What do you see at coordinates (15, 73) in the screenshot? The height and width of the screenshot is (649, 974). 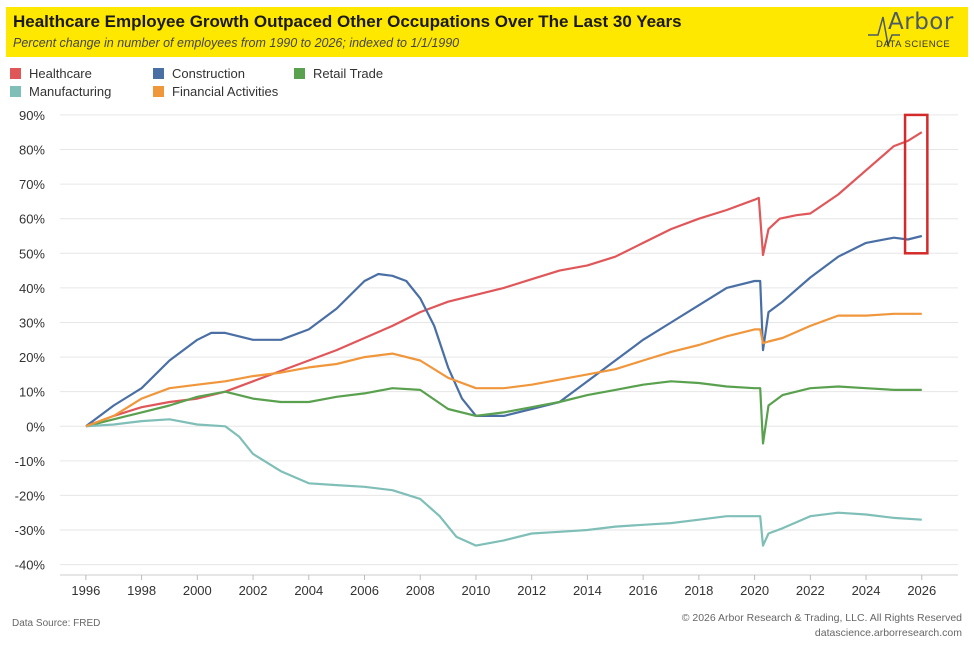 I see `legend-swatch-healthcare` at bounding box center [15, 73].